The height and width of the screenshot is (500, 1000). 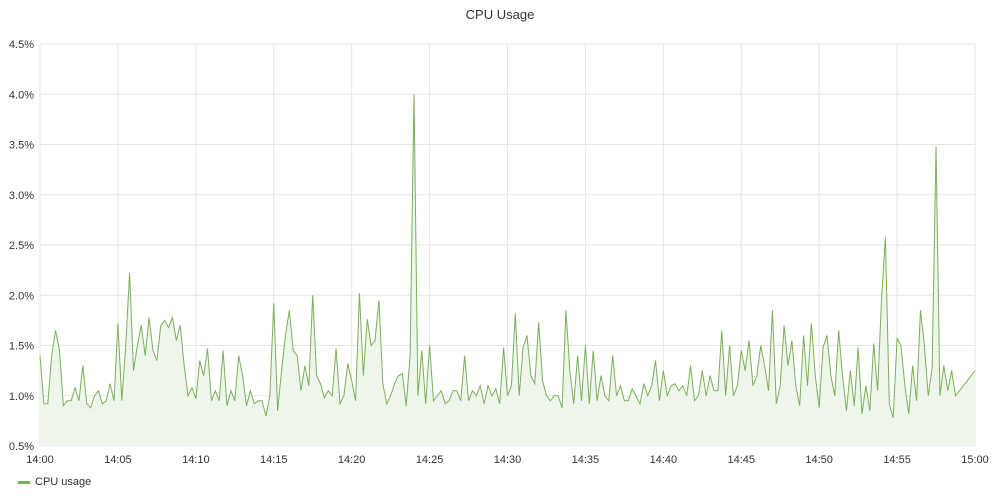 I want to click on y-tick-label: 2.5%, so click(x=21, y=246).